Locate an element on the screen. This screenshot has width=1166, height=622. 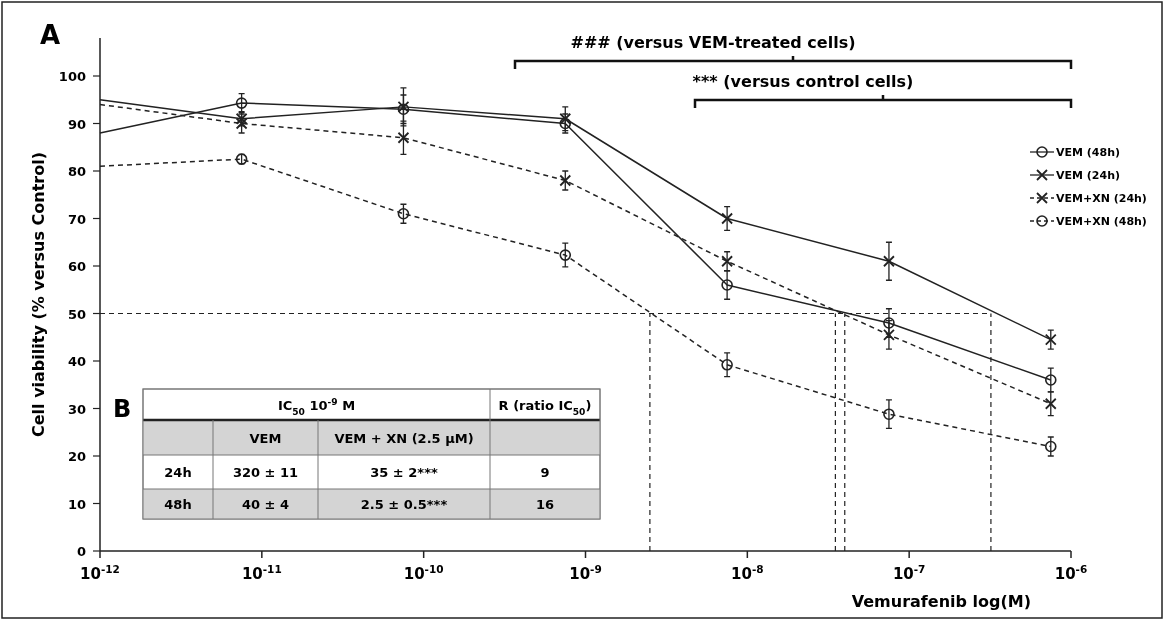
y-axis-title: Cell viability (% versus Control) is located at coordinates (38, 294).